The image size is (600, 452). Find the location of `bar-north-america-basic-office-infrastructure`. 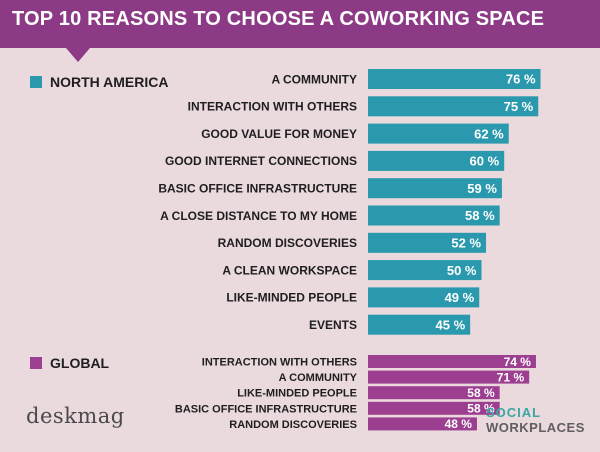

bar-north-america-basic-office-infrastructure is located at coordinates (435, 188).